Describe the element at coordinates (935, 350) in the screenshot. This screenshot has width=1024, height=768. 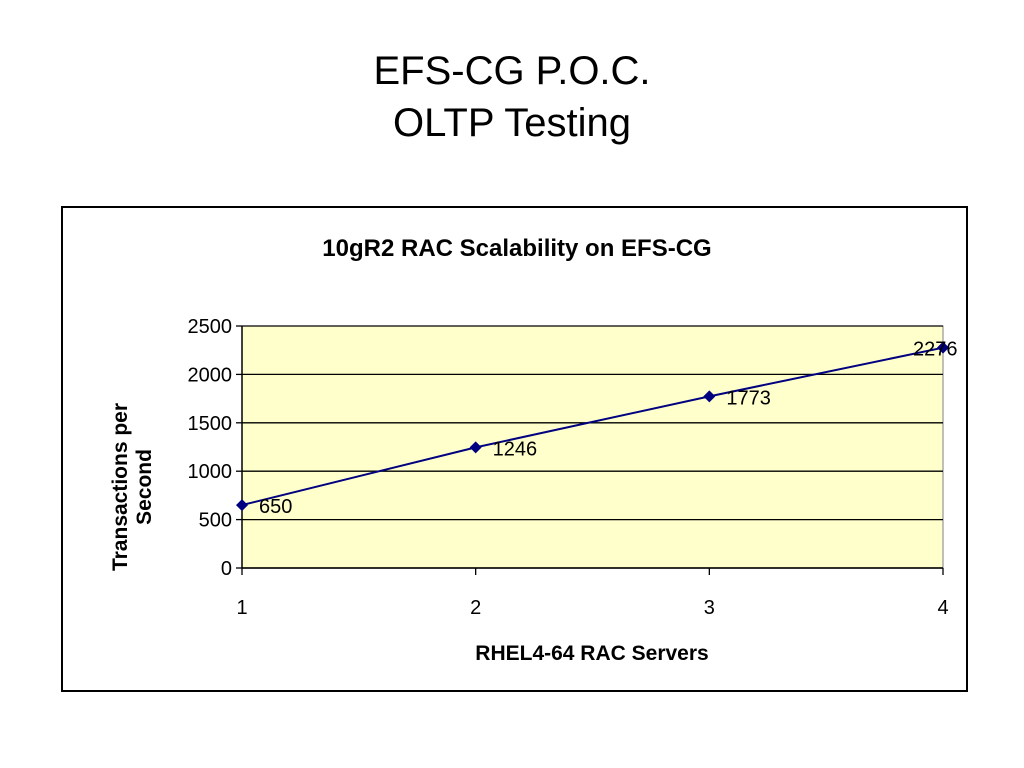
I see `data-label: 2276` at that location.